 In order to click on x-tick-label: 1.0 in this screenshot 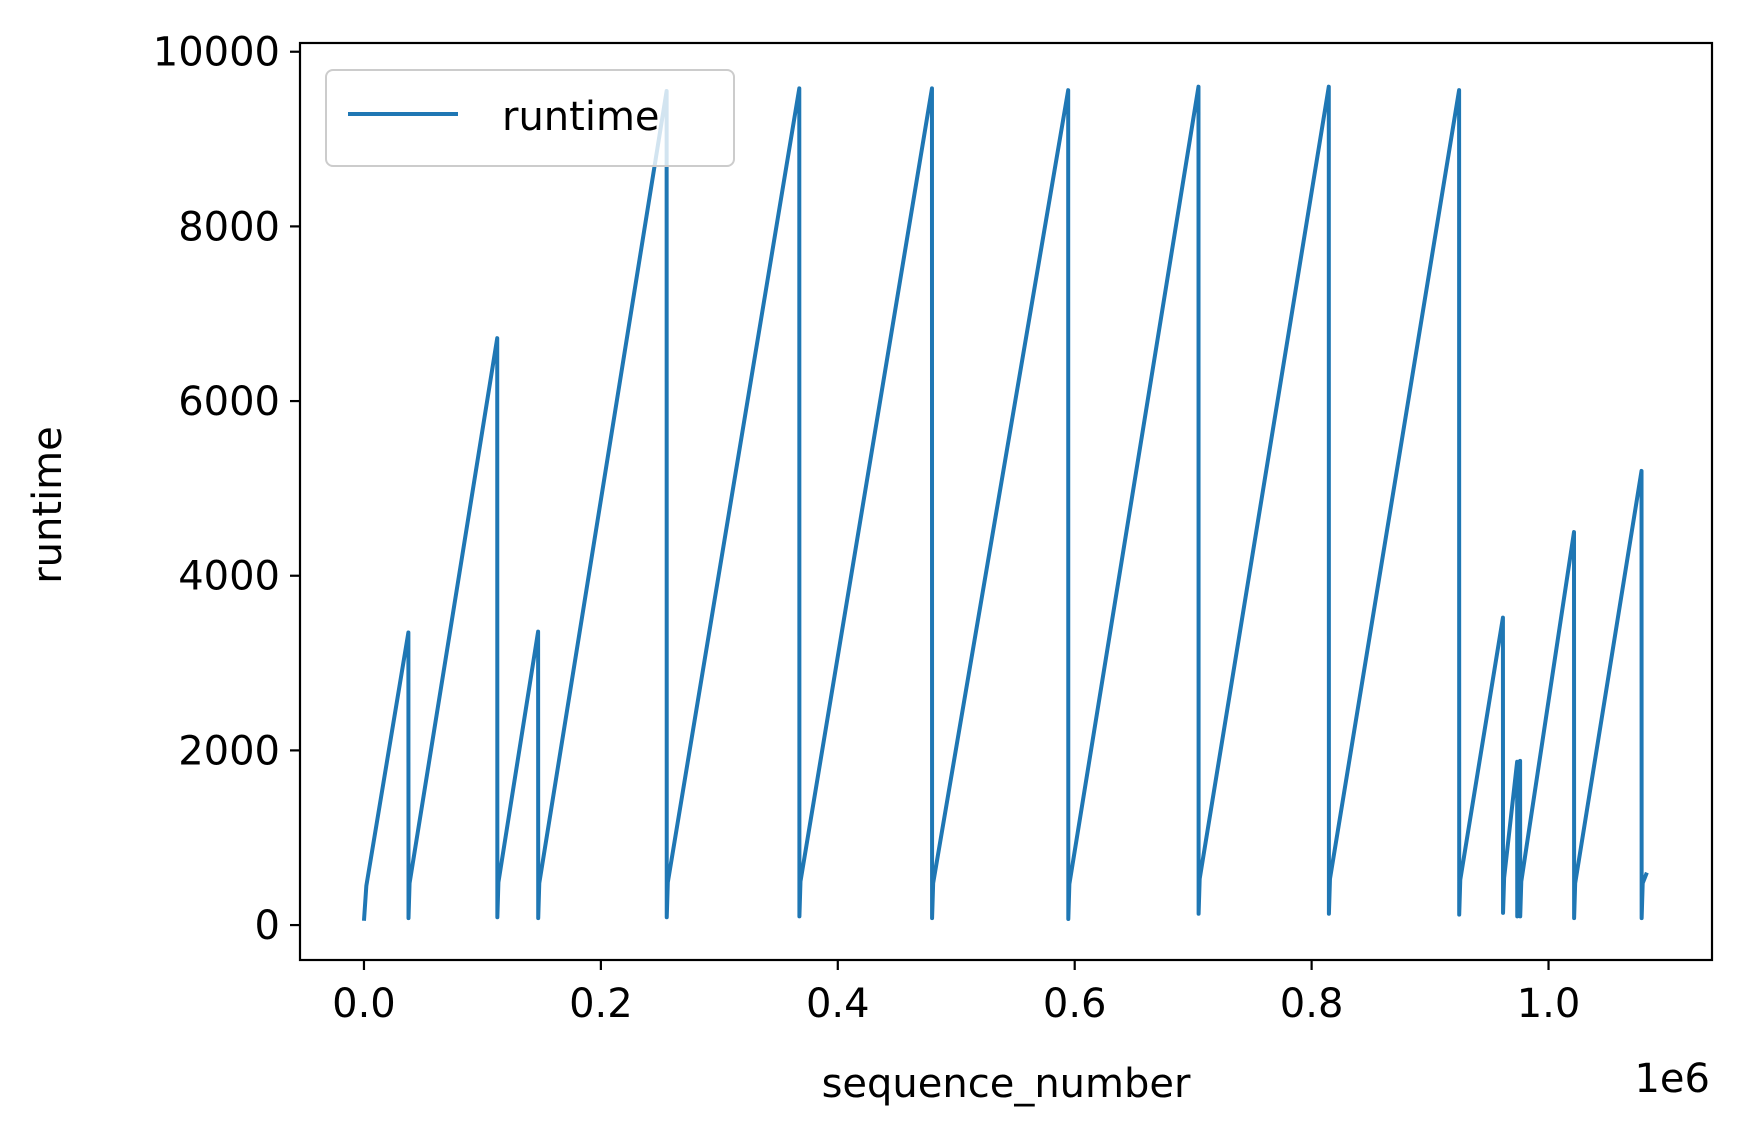, I will do `click(1549, 1004)`.